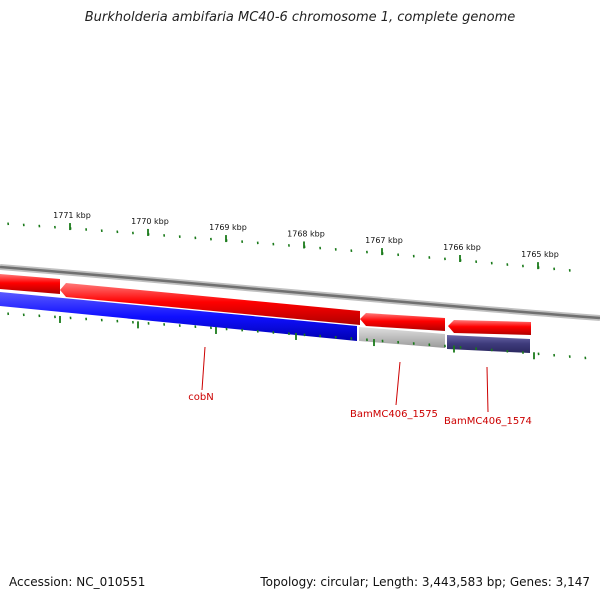 This screenshot has width=600, height=600. I want to click on gene-label-BamMC406_1574: BamMC406_1574, so click(488, 421).